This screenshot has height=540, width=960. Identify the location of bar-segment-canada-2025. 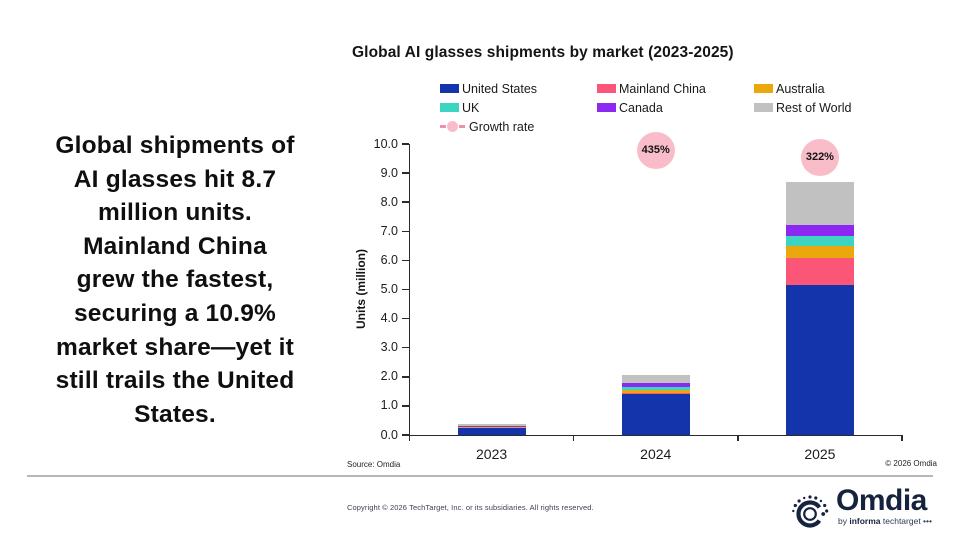
(819, 230).